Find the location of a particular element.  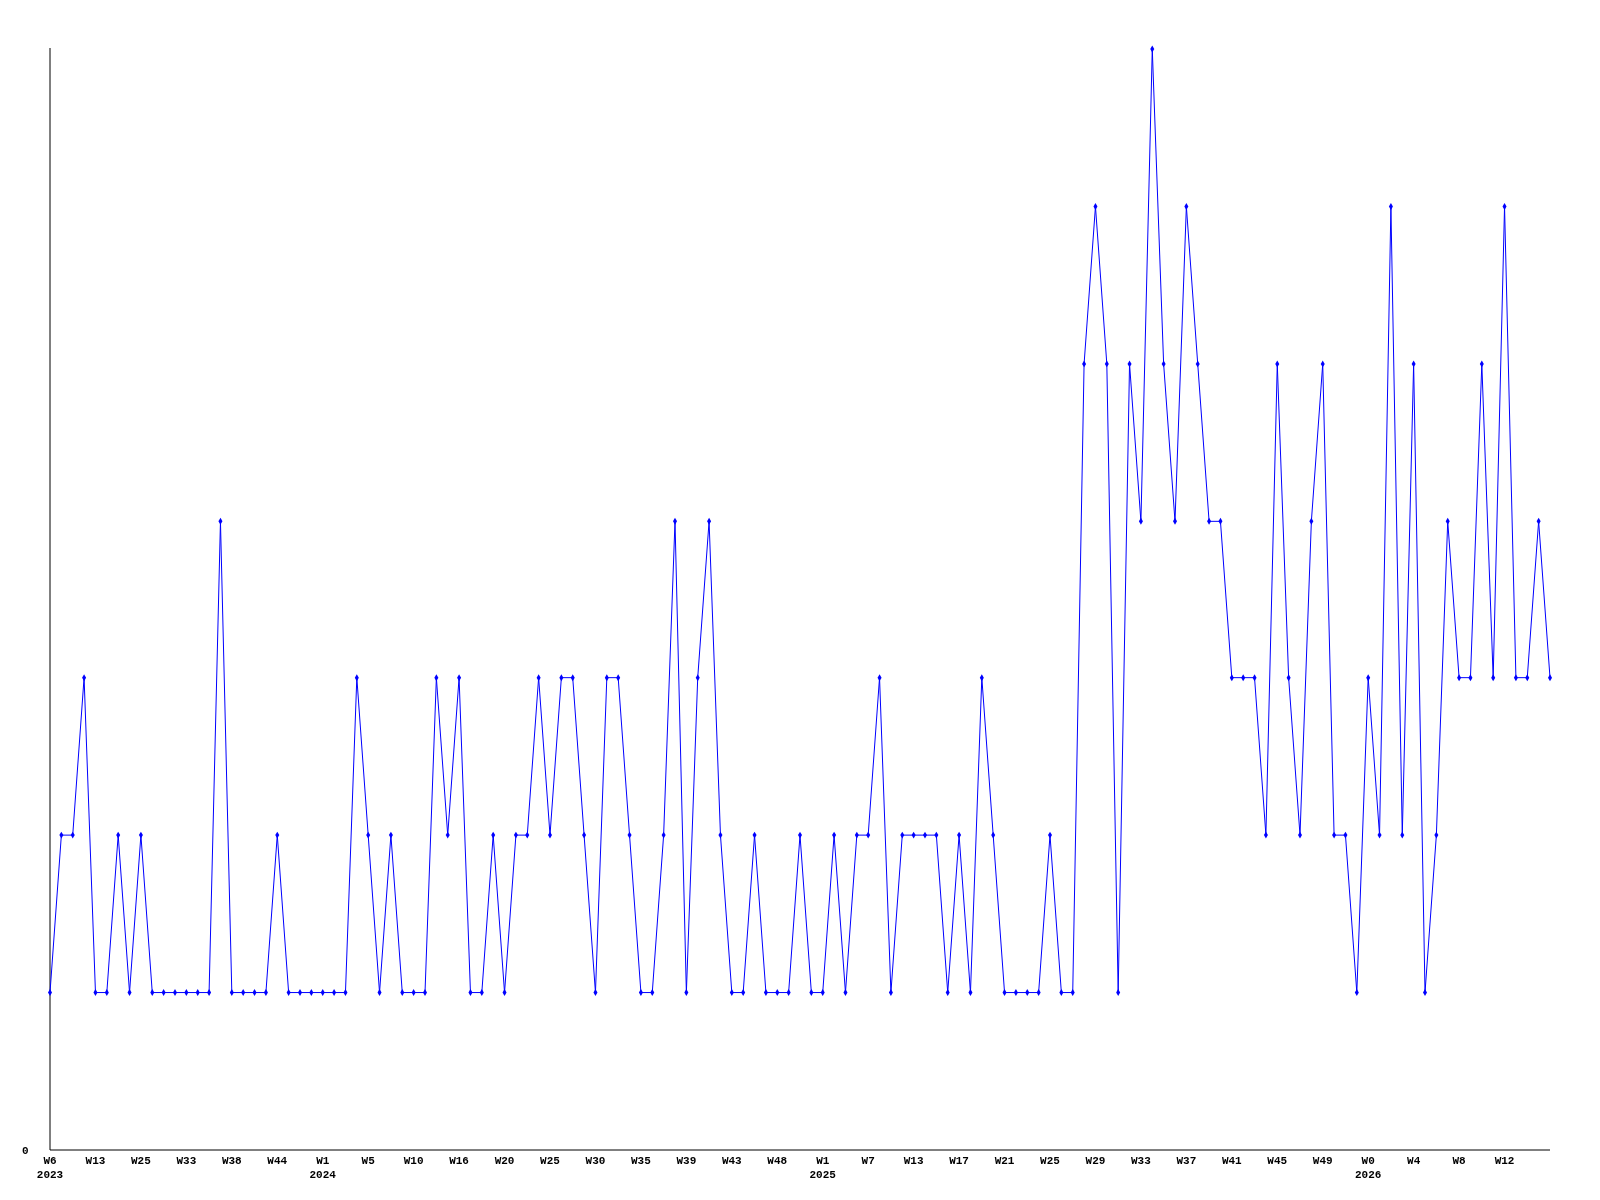

x-tick-label: W1 2025 is located at coordinates (823, 1168).